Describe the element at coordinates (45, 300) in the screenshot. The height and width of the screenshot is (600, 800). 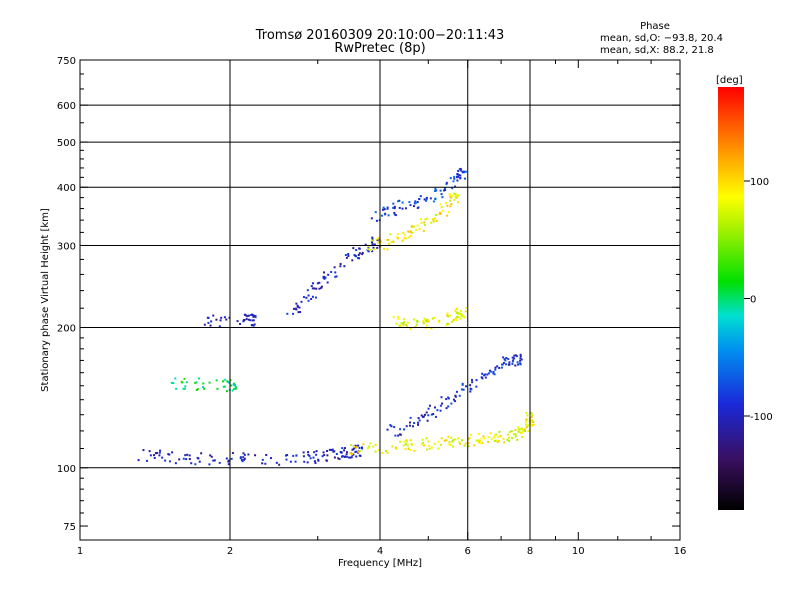
I see `y-axis-title: Stationary phase Virtual Height [km]` at that location.